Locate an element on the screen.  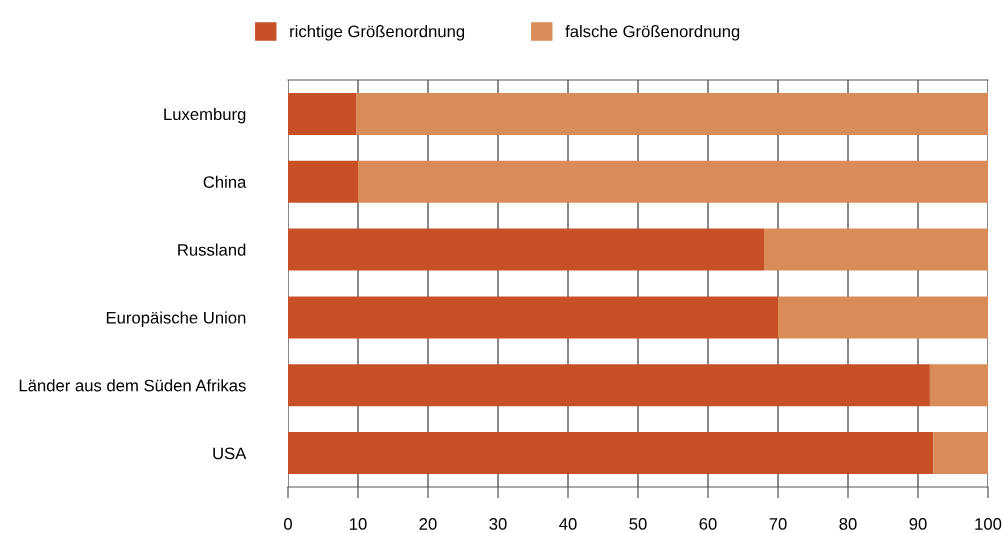
y-tick-label: Russland is located at coordinates (212, 249).